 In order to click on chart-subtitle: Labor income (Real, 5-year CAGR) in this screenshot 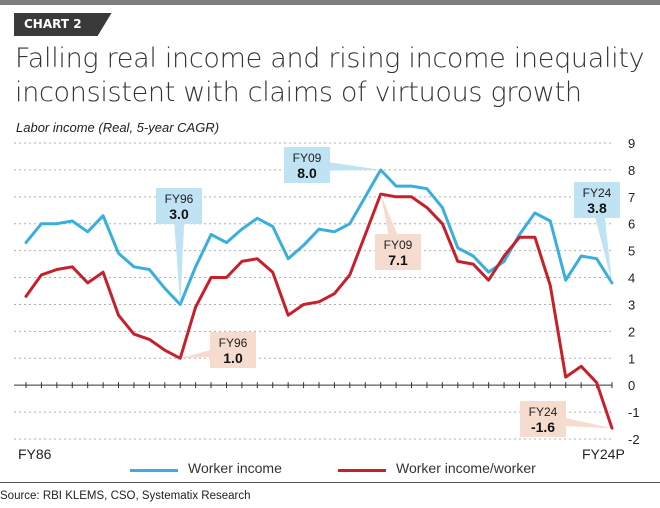, I will do `click(118, 127)`.